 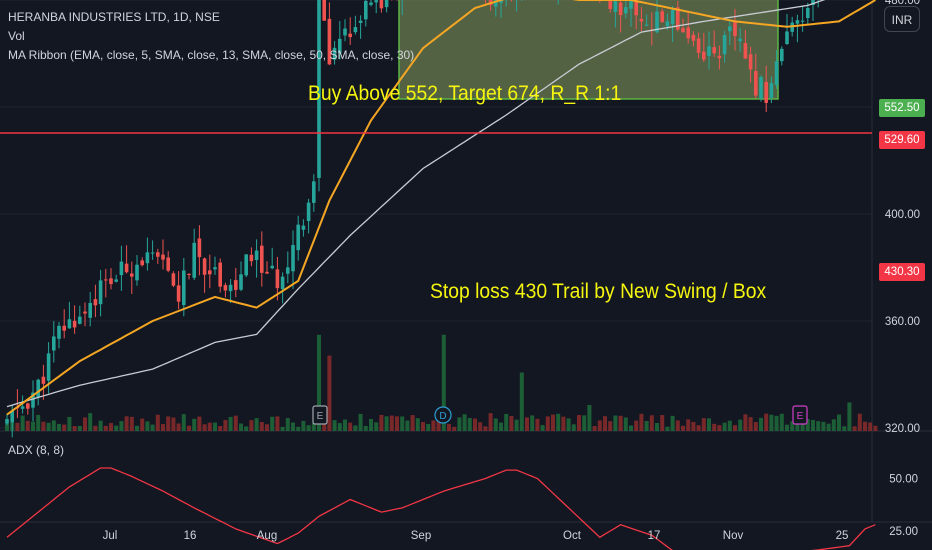 I want to click on dividend-marker-frame, so click(x=443, y=415).